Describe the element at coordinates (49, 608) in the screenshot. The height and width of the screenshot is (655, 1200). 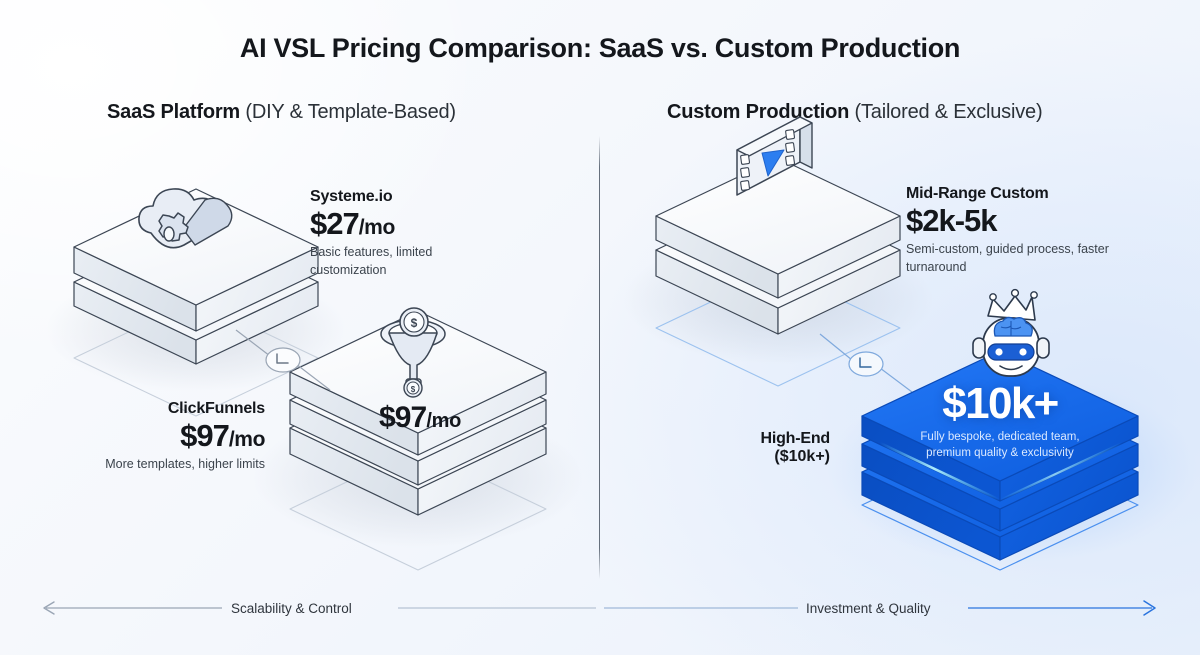
I see `arrow-left-icon` at that location.